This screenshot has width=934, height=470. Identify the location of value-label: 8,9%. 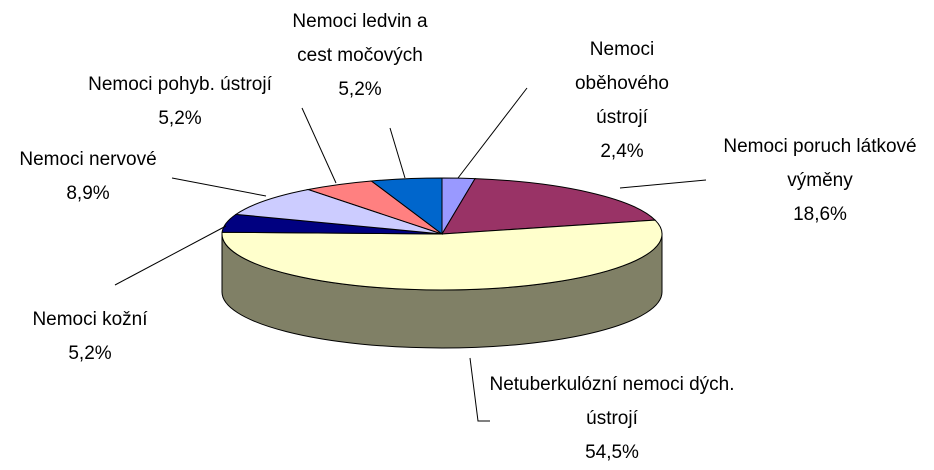
(88, 193).